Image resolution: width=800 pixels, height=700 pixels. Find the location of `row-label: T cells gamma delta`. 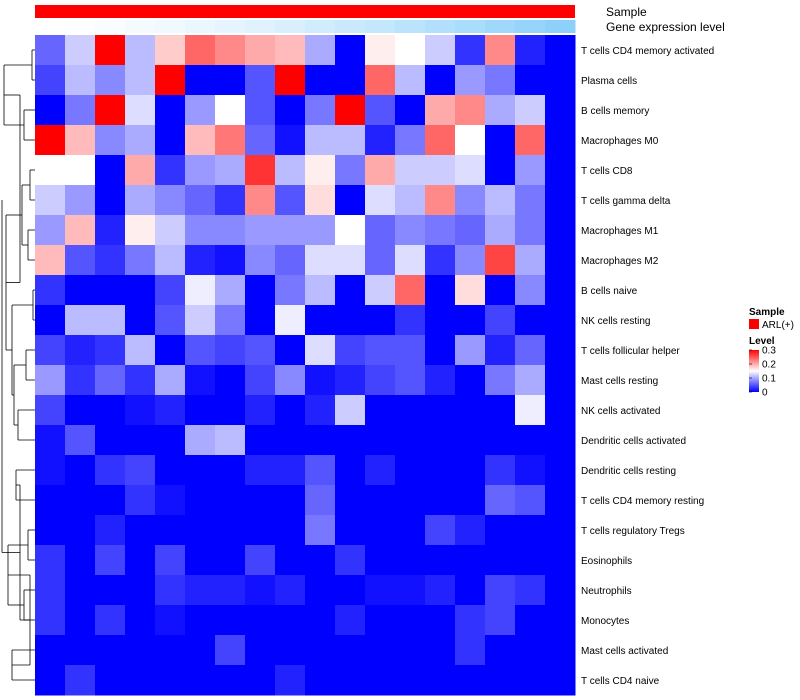

row-label: T cells gamma delta is located at coordinates (626, 201).